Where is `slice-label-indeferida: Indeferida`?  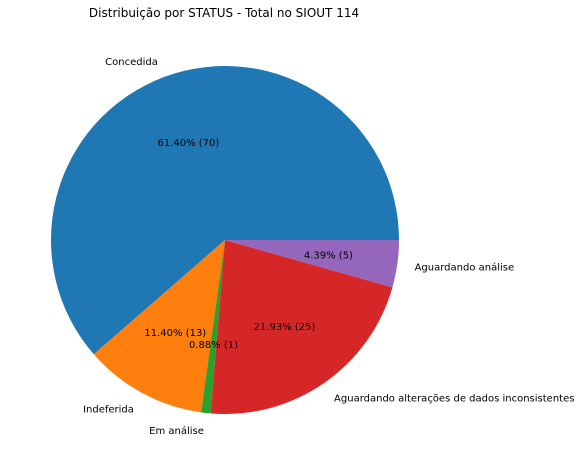 slice-label-indeferida: Indeferida is located at coordinates (108, 409).